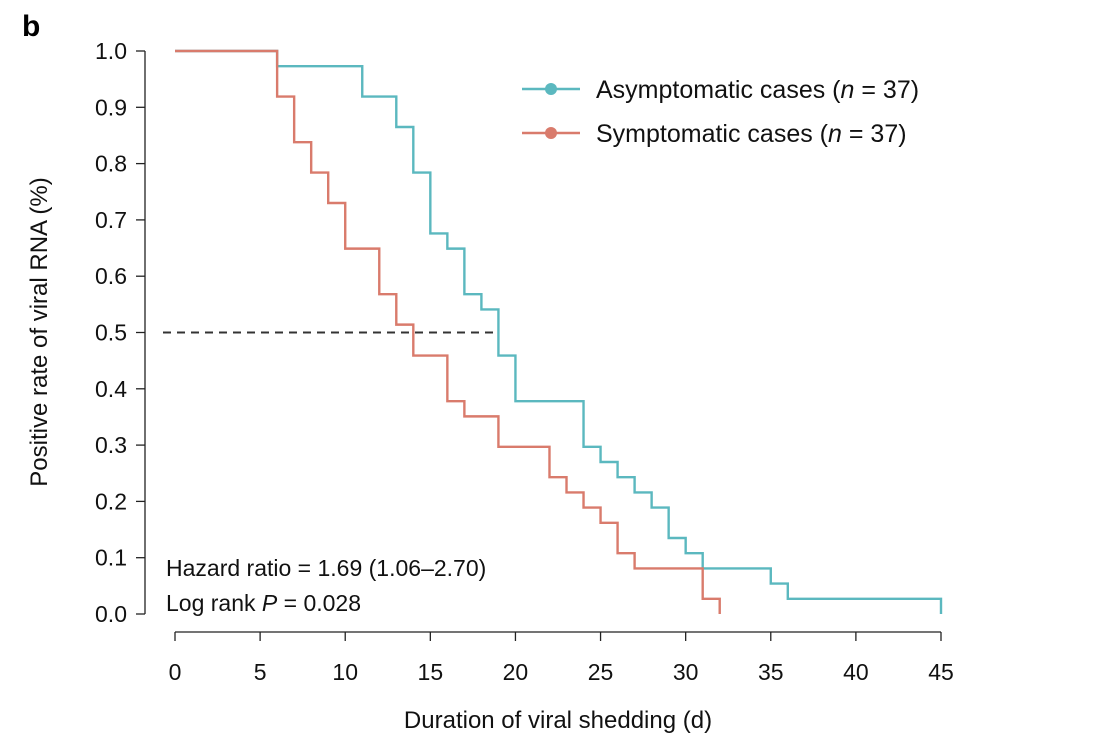 The image size is (1094, 743). Describe the element at coordinates (516, 672) in the screenshot. I see `x-tick-label: 20` at that location.